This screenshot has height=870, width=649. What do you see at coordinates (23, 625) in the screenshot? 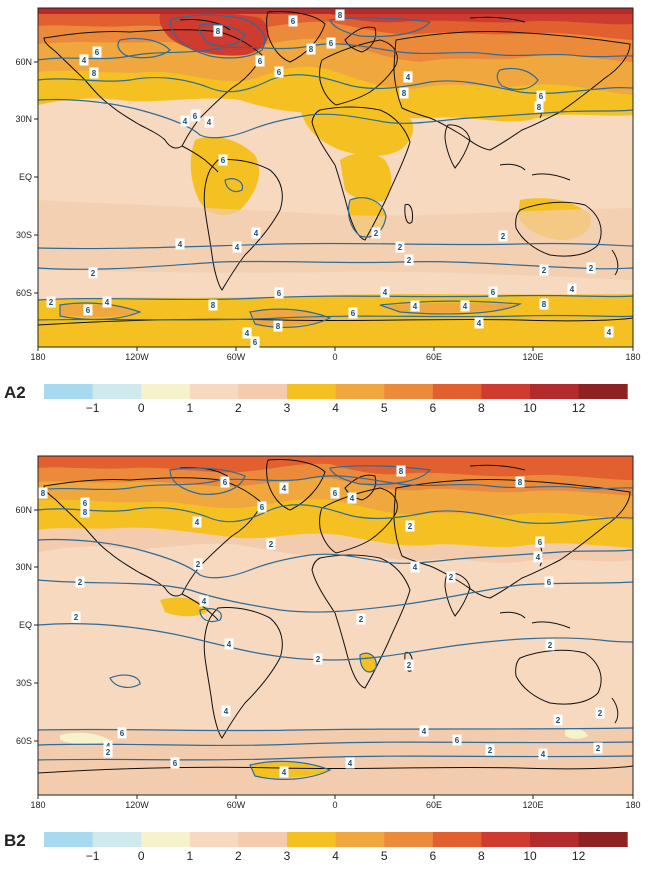
I see `panel-b2-y-ticks: 60N 30N EQ 30S 60S` at bounding box center [23, 625].